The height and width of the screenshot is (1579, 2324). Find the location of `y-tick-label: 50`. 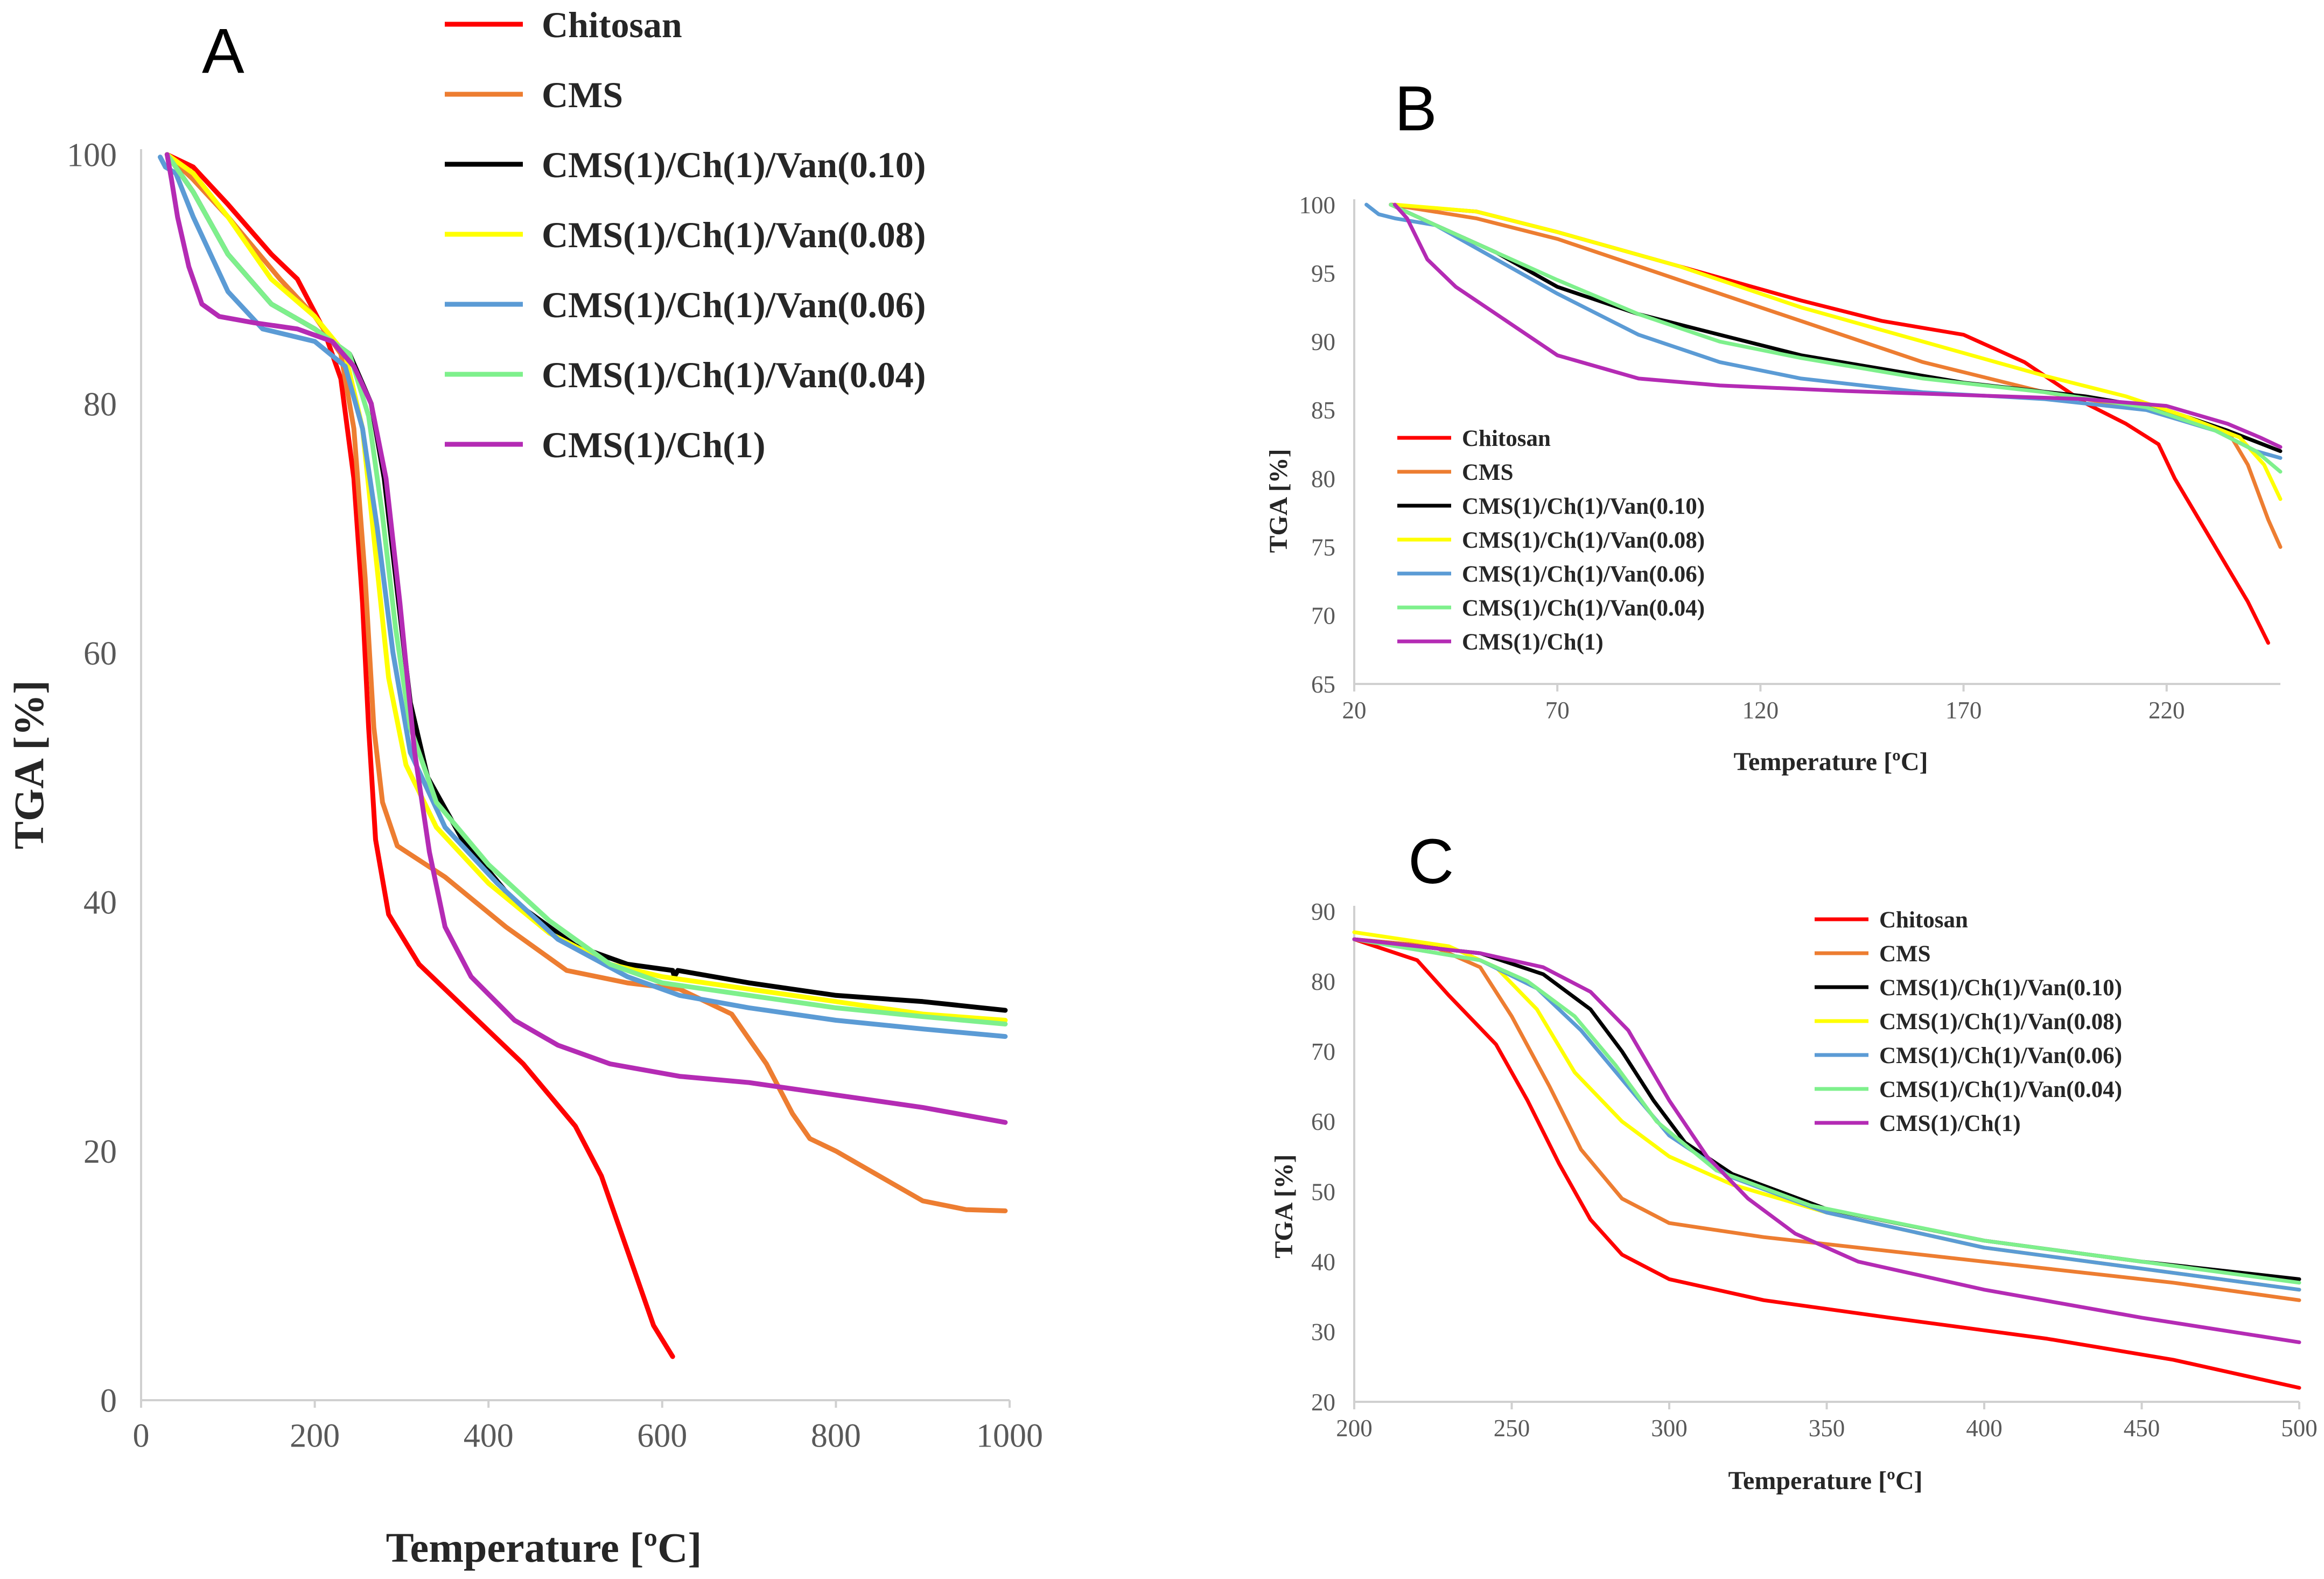

y-tick-label: 50 is located at coordinates (1323, 1191).